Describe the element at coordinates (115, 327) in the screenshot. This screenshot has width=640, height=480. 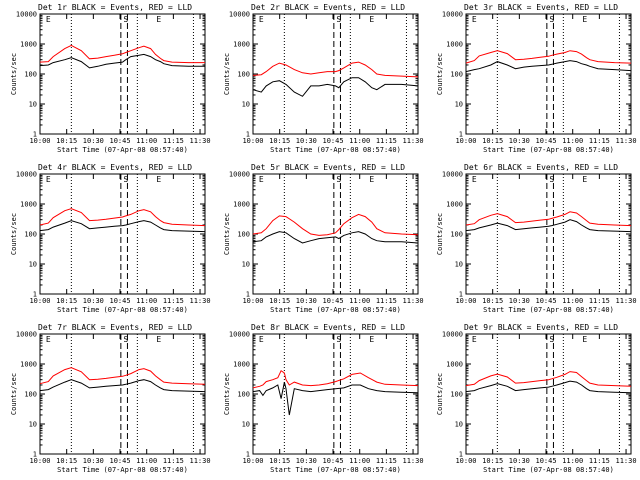
I see `panel-title: Det 7r BLACK = Events, RED = LLD` at that location.